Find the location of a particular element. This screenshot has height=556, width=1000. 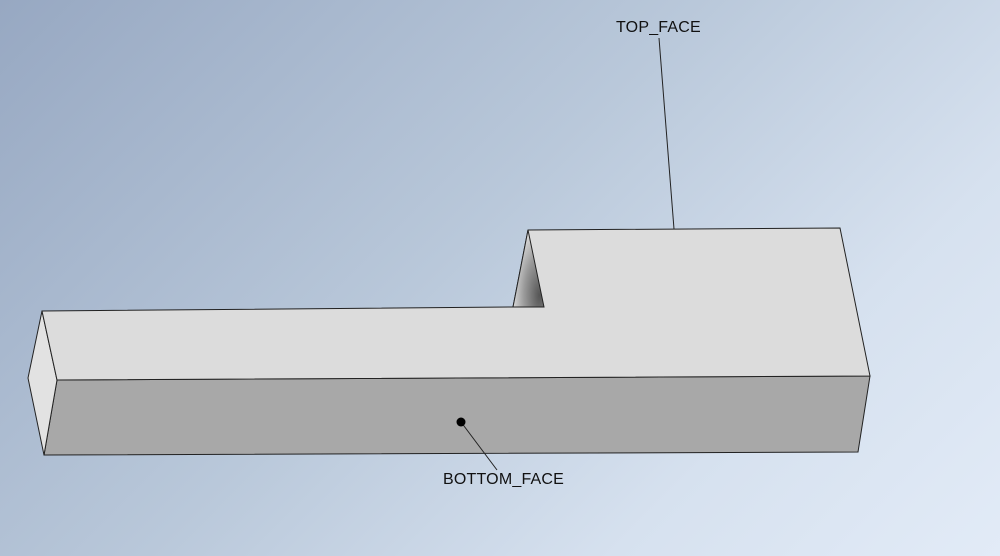

front-face is located at coordinates (457, 415).